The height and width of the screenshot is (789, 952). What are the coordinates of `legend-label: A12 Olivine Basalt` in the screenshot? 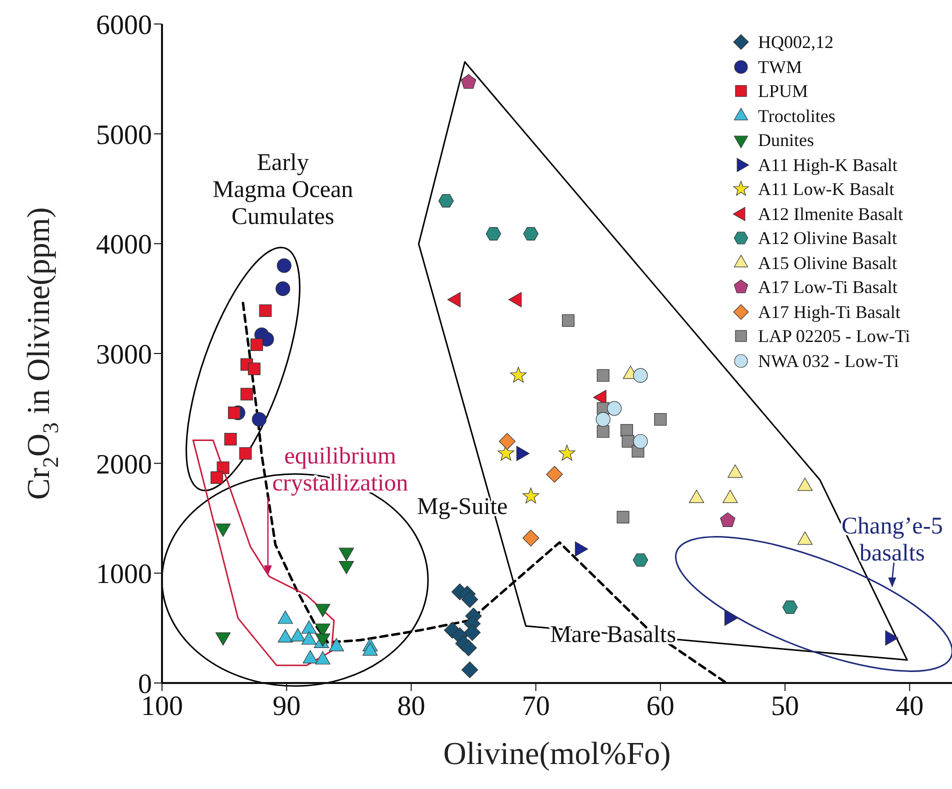 It's located at (827, 238).